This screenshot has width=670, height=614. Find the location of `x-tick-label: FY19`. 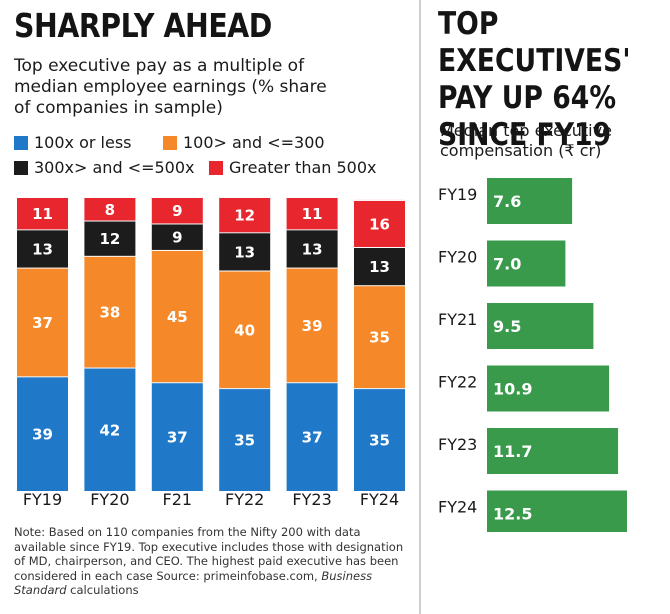

x-tick-label: FY19 is located at coordinates (42, 499).